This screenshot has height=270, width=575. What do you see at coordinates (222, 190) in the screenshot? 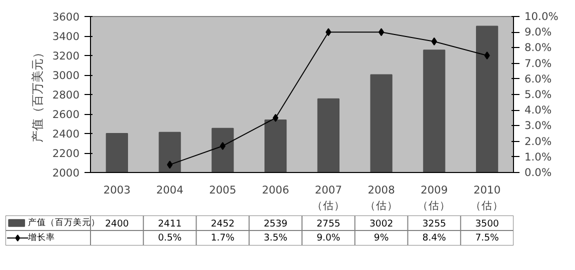
I see `x-tick-label: 2005` at bounding box center [222, 190].